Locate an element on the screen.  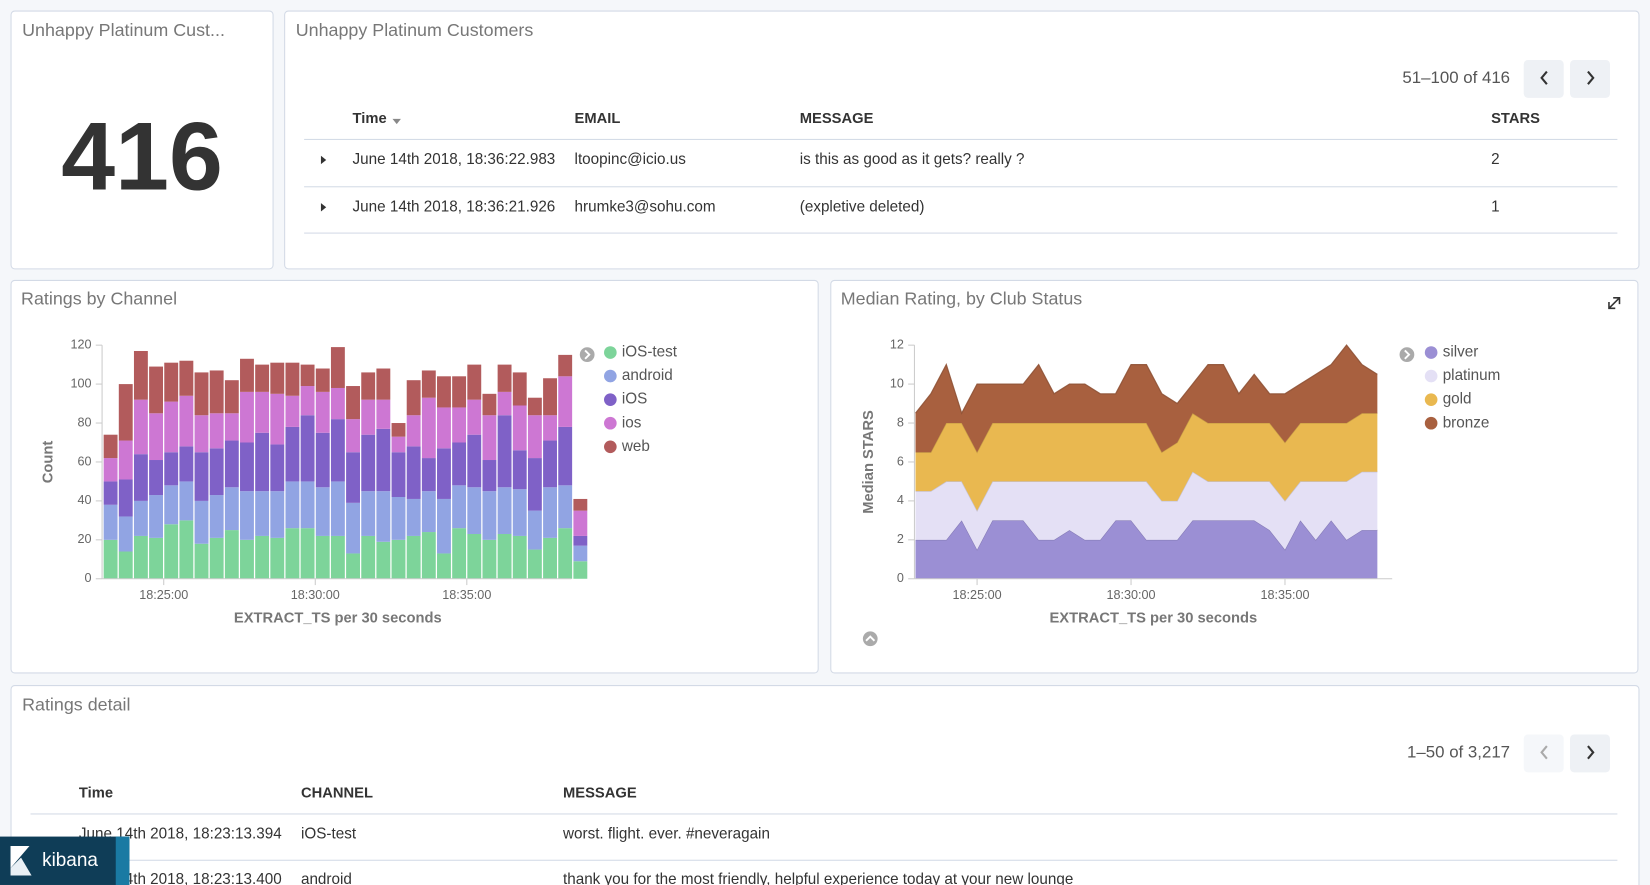
badge-label: kibana is located at coordinates (70, 860).